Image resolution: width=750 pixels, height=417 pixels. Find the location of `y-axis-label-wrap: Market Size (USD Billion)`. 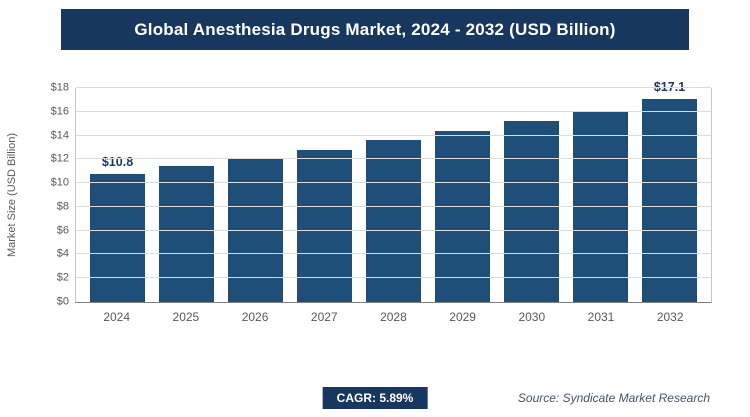

y-axis-label-wrap: Market Size (USD Billion) is located at coordinates (12, 195).